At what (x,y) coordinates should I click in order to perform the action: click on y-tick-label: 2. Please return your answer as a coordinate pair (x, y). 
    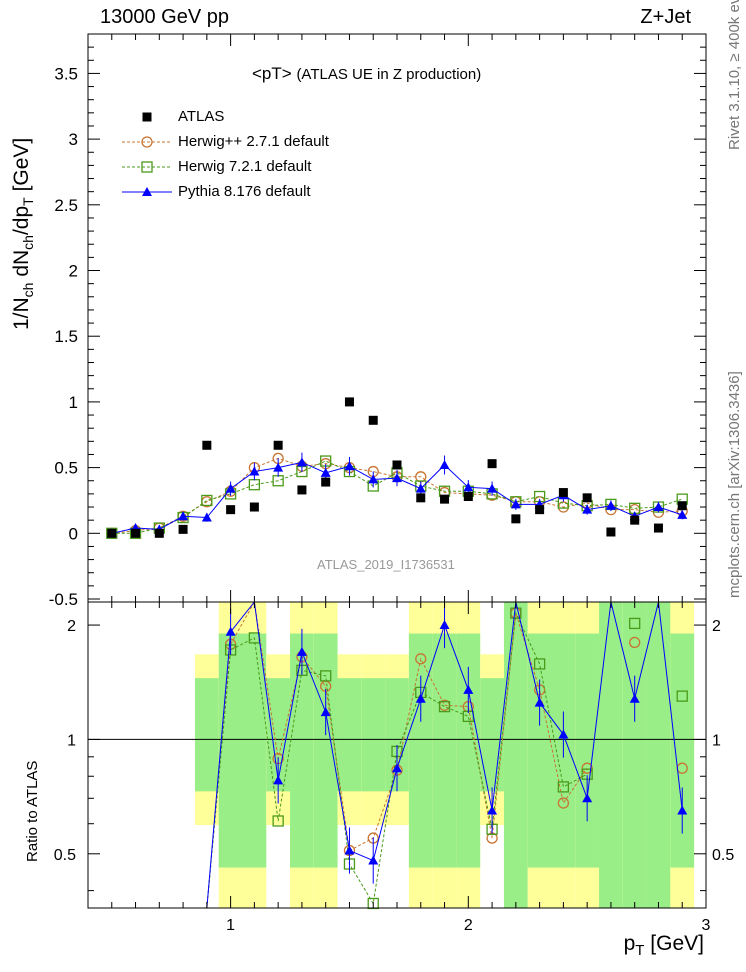
    Looking at the image, I should click on (73, 271).